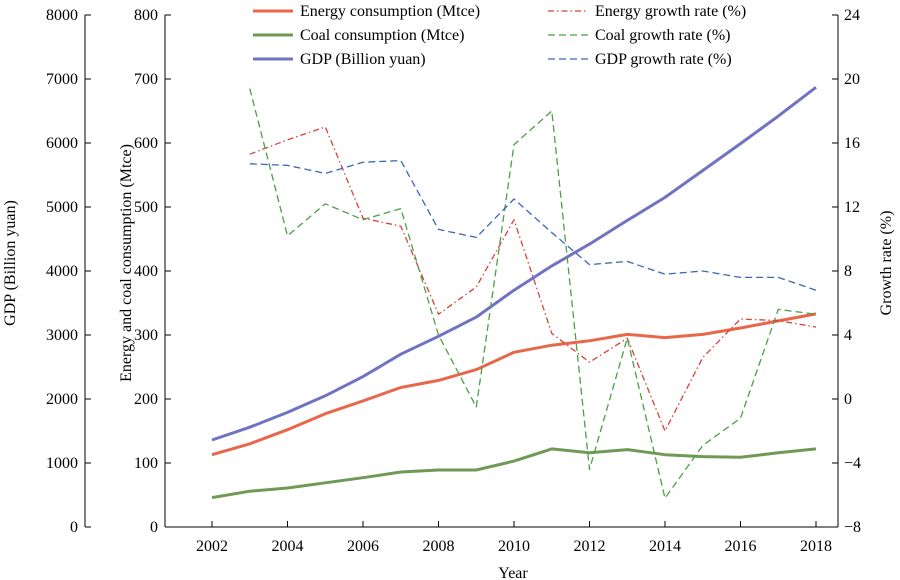 The image size is (900, 580). What do you see at coordinates (146, 79) in the screenshot?
I see `y-tick-label-consumption: 700` at bounding box center [146, 79].